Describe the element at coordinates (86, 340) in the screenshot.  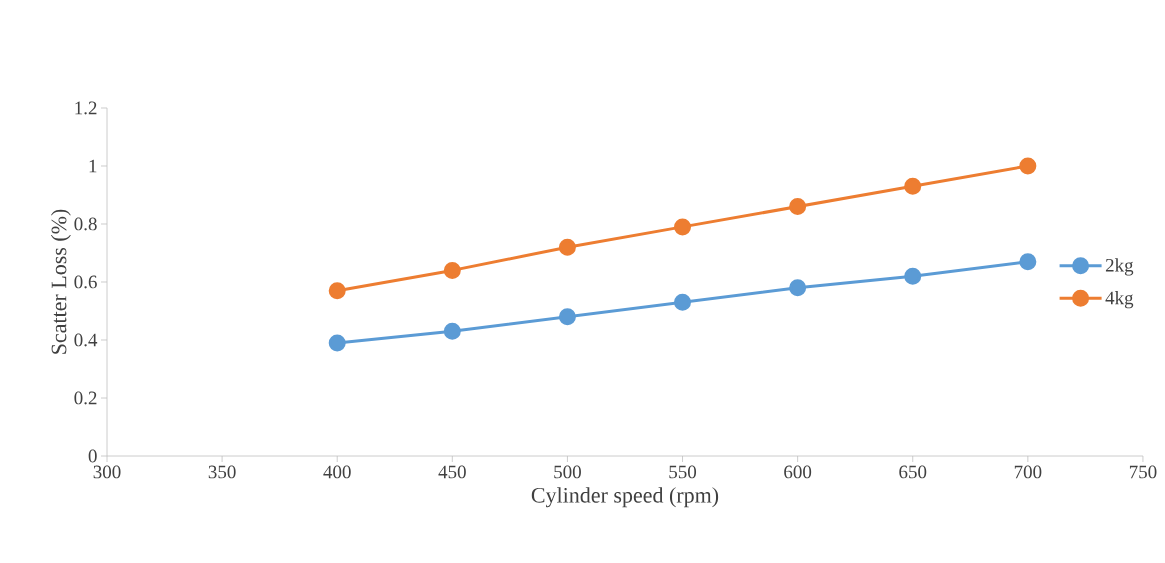
I see `y-tick-label: 0.4` at that location.